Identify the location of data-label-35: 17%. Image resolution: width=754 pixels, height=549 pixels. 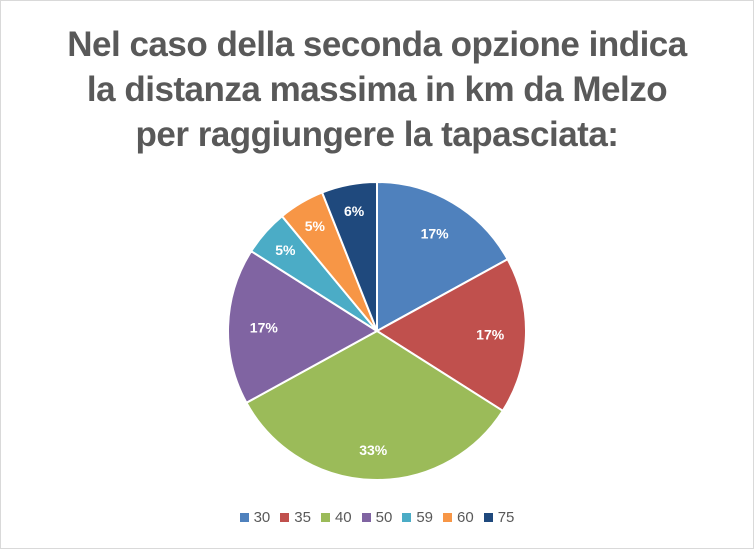
(490, 335).